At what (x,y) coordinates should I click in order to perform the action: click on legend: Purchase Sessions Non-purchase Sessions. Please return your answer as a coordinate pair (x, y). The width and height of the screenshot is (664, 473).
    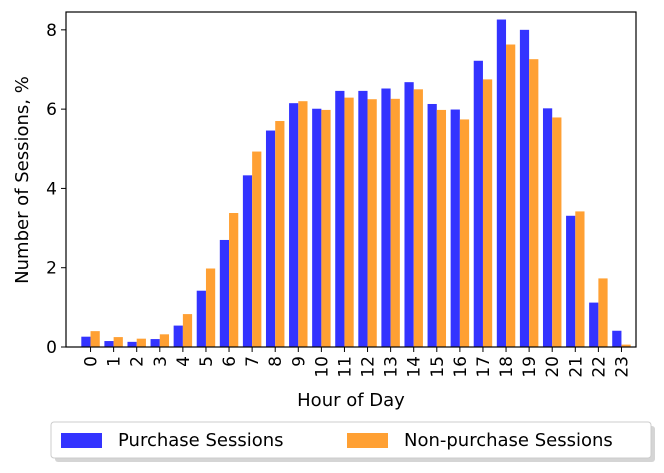
    Looking at the image, I should click on (352, 441).